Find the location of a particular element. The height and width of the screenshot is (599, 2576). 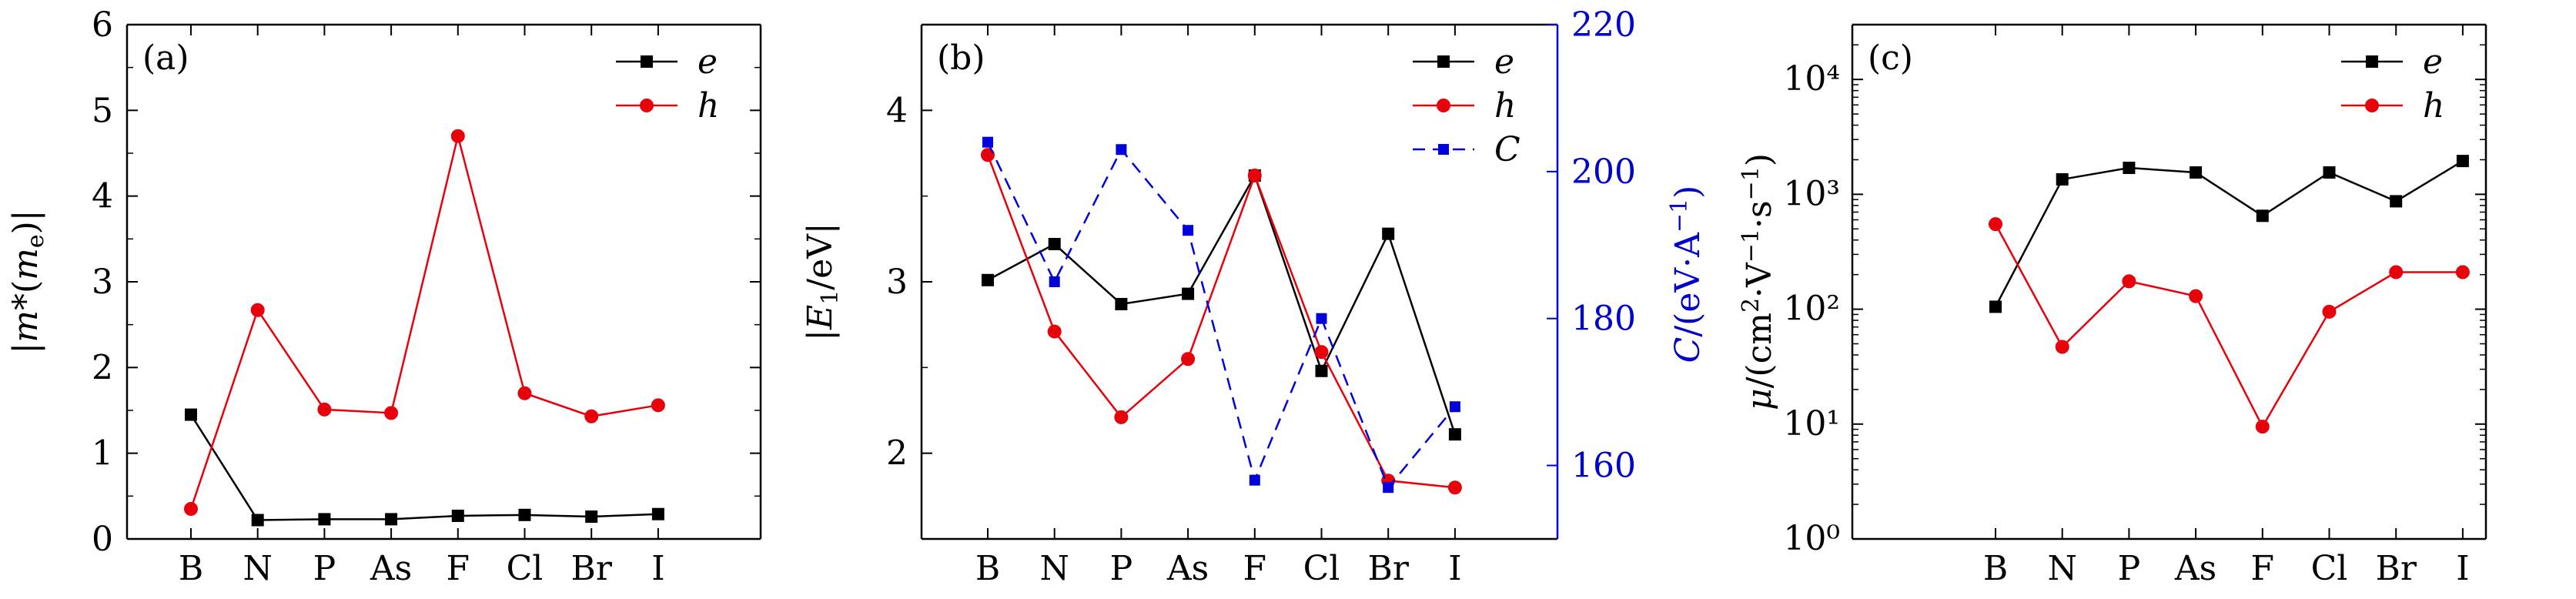

y-tick-label: 10¹ is located at coordinates (1812, 423).